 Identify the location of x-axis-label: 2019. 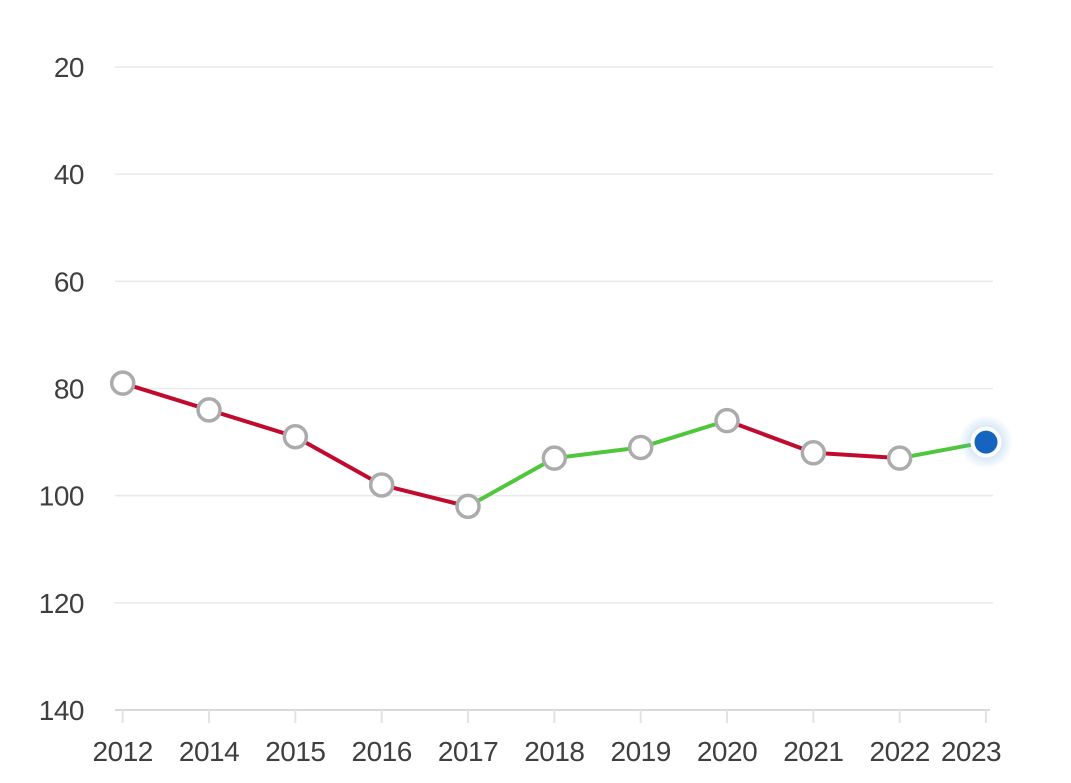
(641, 751).